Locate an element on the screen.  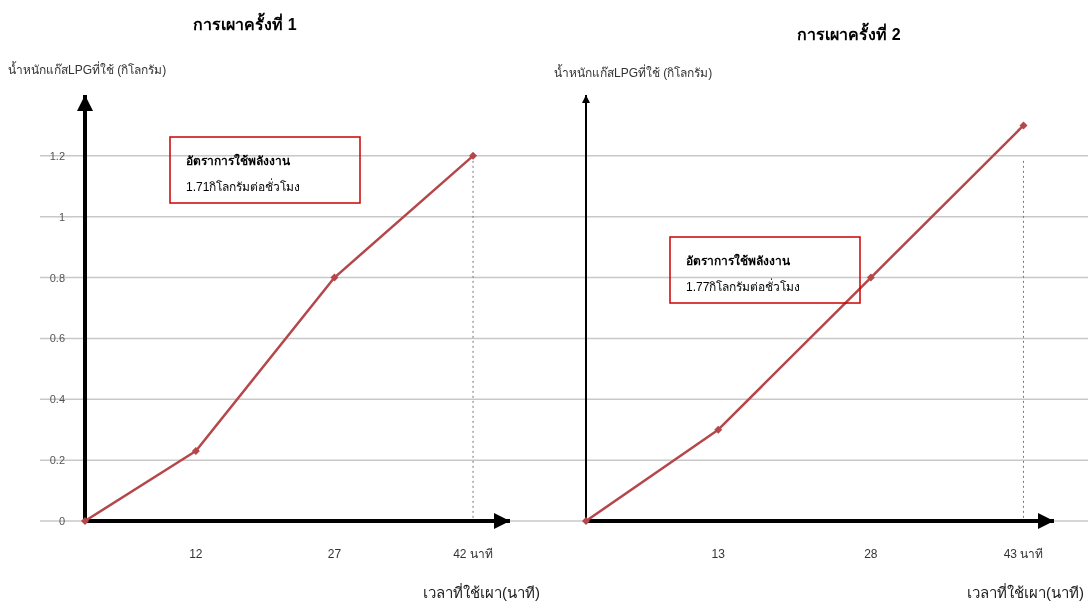
x-tick-label: 13 is located at coordinates (718, 554).